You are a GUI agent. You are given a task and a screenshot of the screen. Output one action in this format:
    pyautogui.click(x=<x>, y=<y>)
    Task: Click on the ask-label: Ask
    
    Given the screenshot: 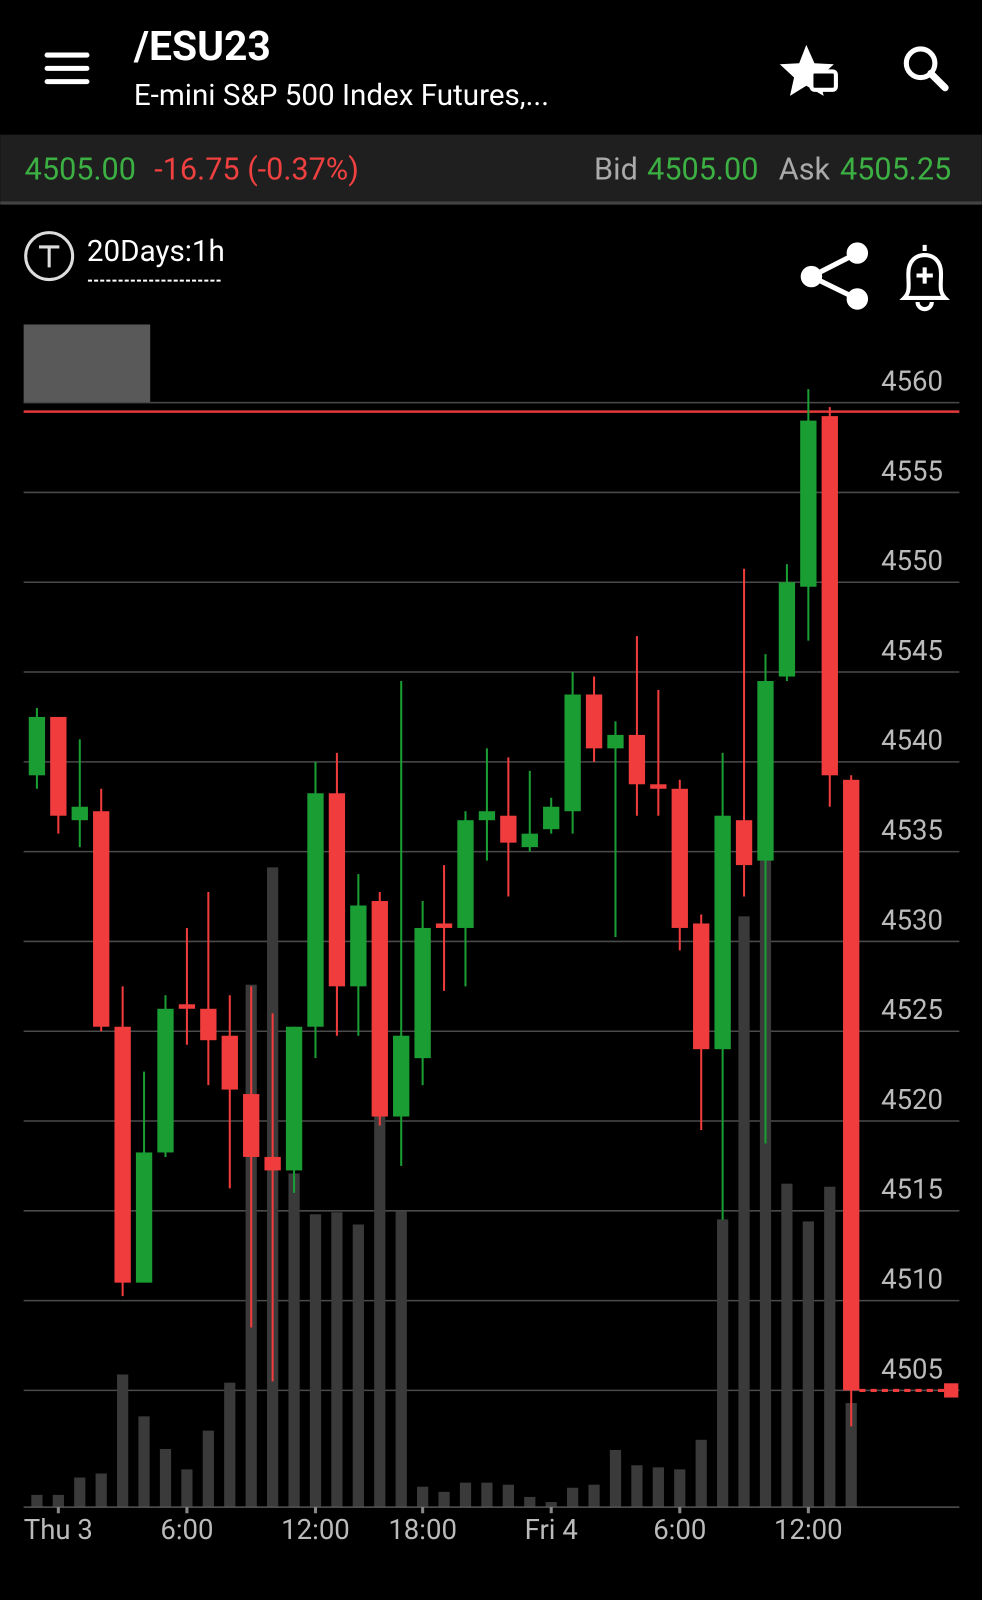 What is the action you would take?
    pyautogui.click(x=805, y=170)
    